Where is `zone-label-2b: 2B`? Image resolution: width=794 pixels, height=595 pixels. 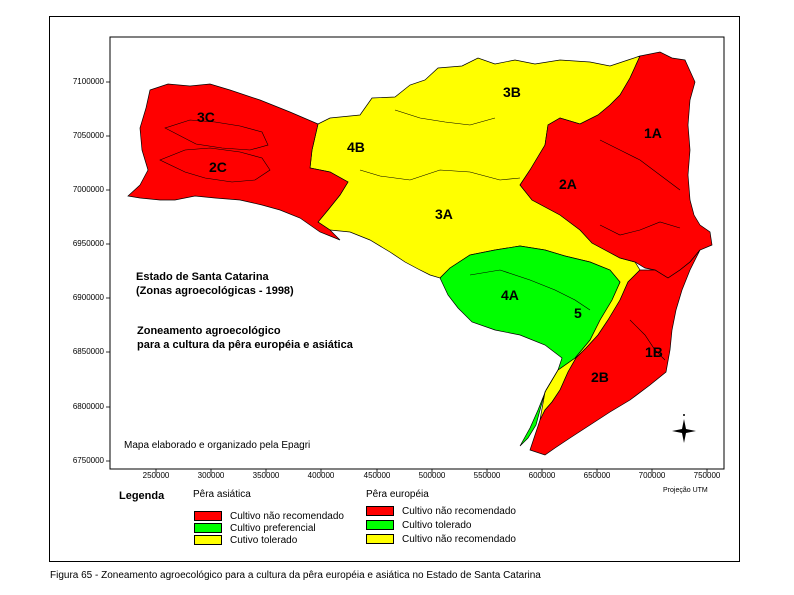
zone-label-2b: 2B is located at coordinates (600, 377).